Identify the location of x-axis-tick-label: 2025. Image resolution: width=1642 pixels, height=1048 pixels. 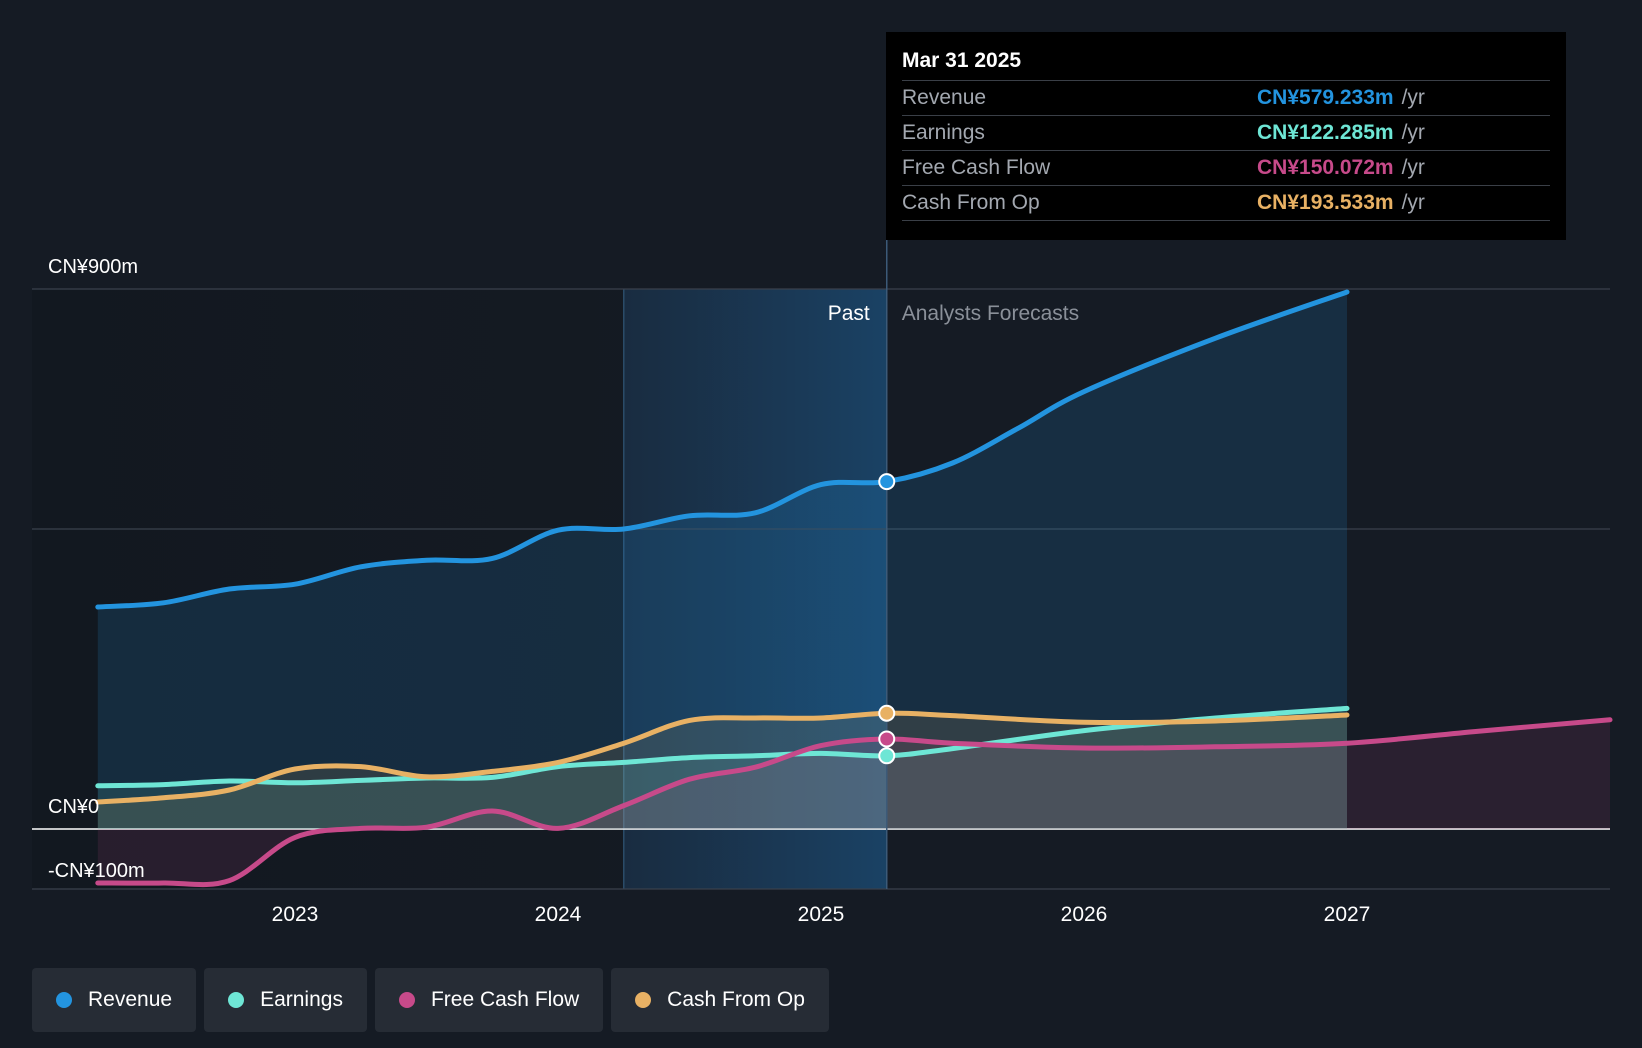
(821, 914).